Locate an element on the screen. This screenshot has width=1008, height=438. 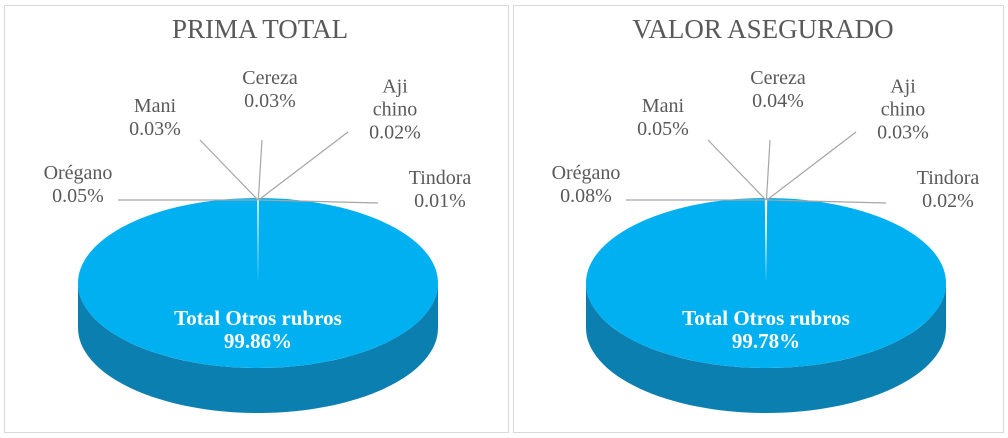
chart-title: VALOR ASEGURADO is located at coordinates (763, 29).